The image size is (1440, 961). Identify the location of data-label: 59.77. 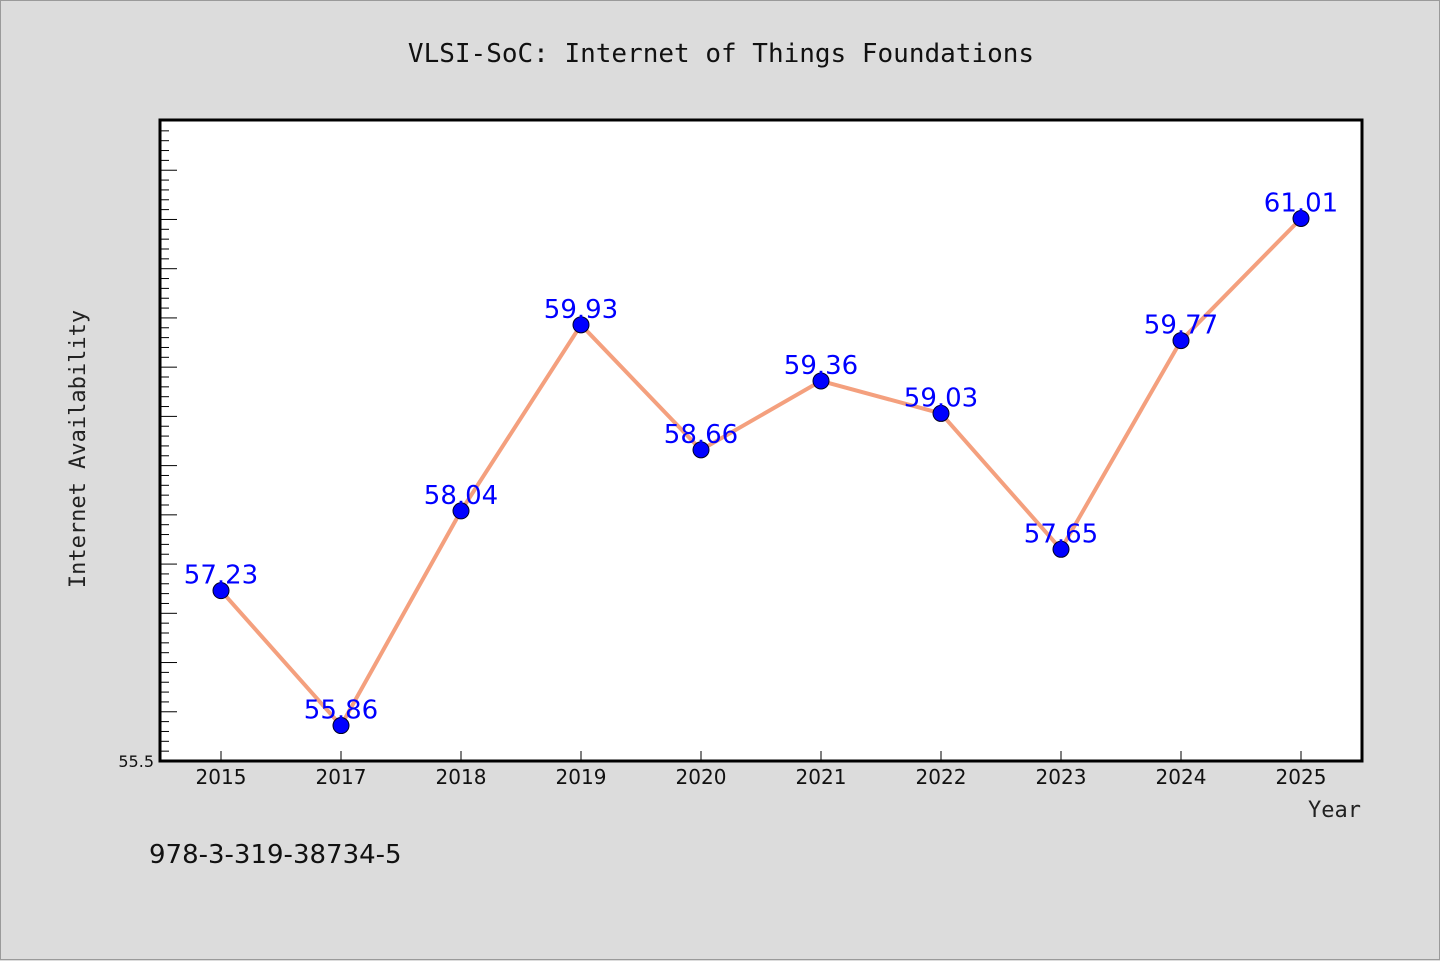
(1181, 326).